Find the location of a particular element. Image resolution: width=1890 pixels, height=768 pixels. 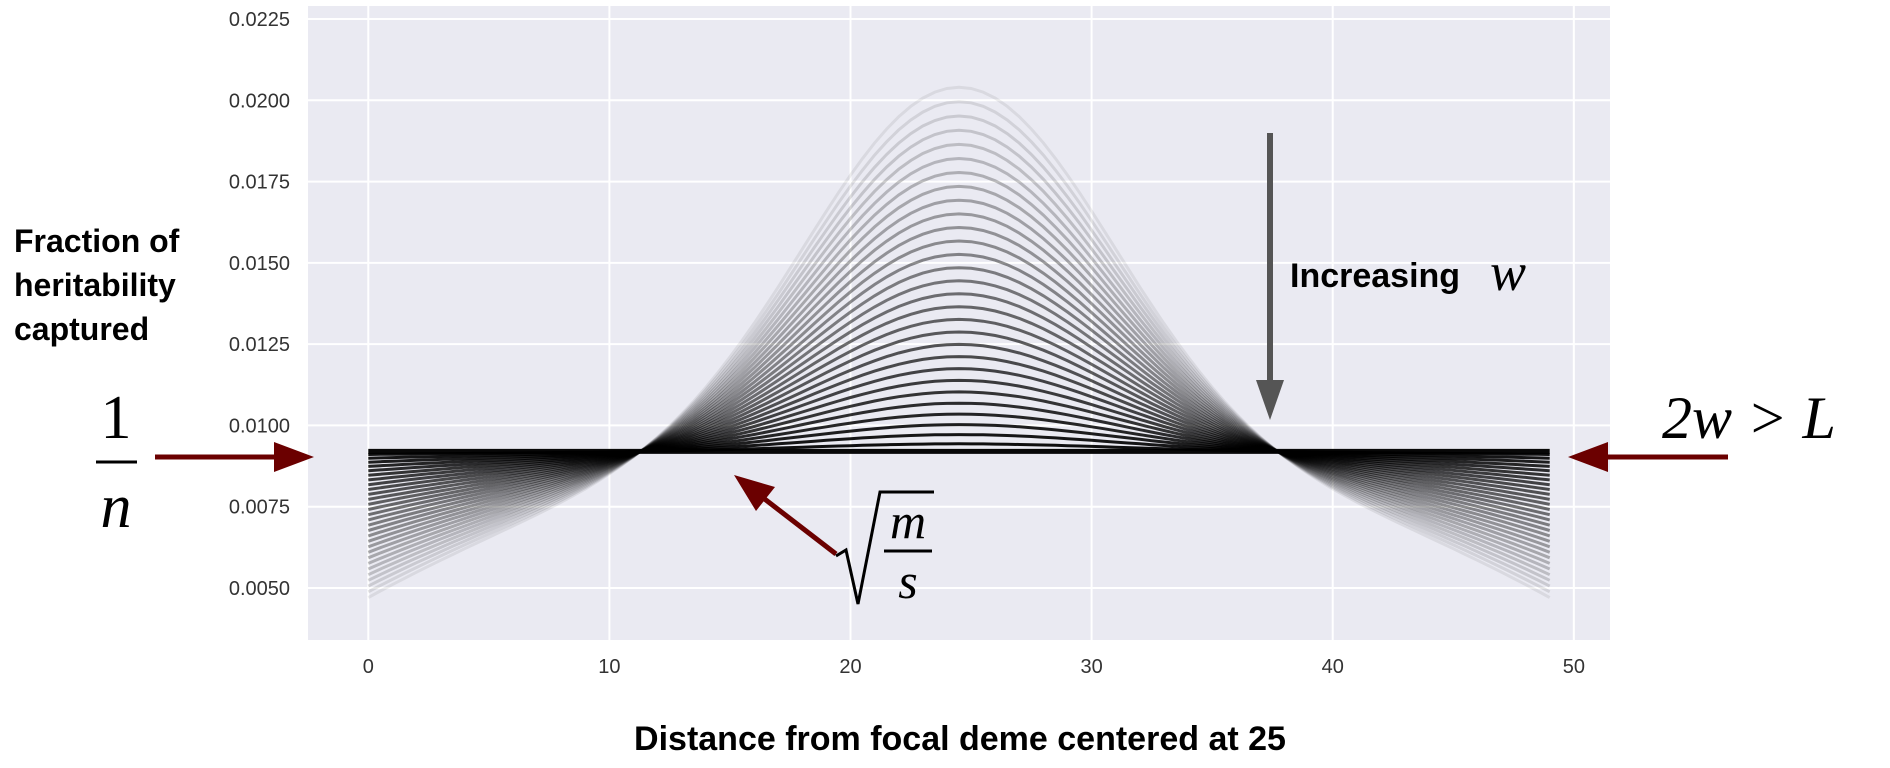

y-tick-label: 0.0125 is located at coordinates (259, 345).